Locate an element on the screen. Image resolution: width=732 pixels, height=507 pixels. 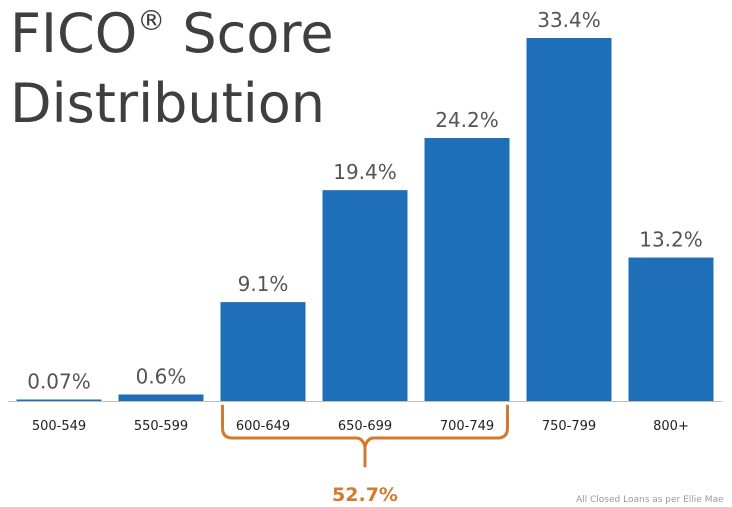
tick-label-600-649: 600-649 is located at coordinates (263, 426).